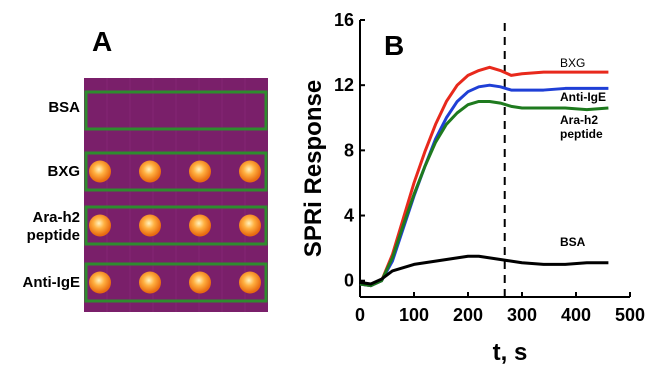 This screenshot has width=648, height=368. I want to click on x-tick-label: 0, so click(360, 315).